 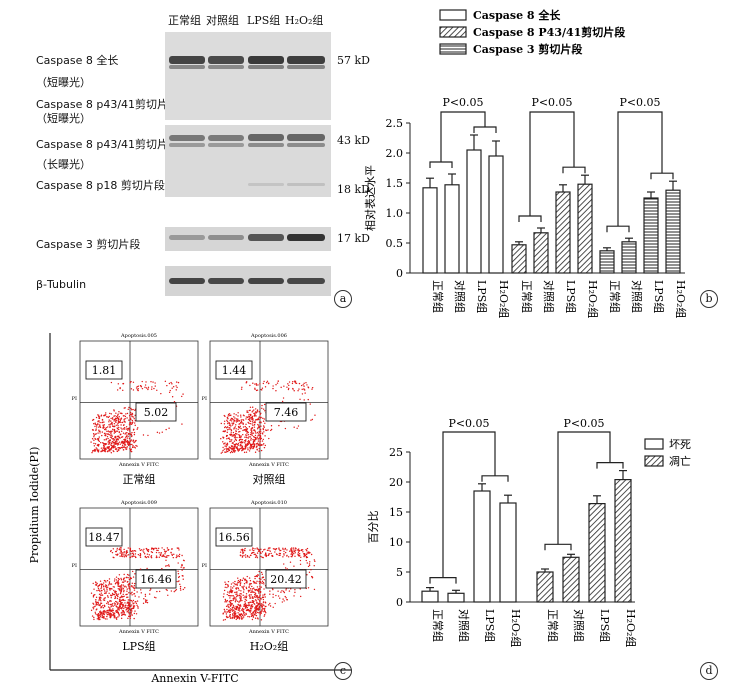 What do you see at coordinates (104, 370) in the screenshot?
I see `value-box` at bounding box center [104, 370].